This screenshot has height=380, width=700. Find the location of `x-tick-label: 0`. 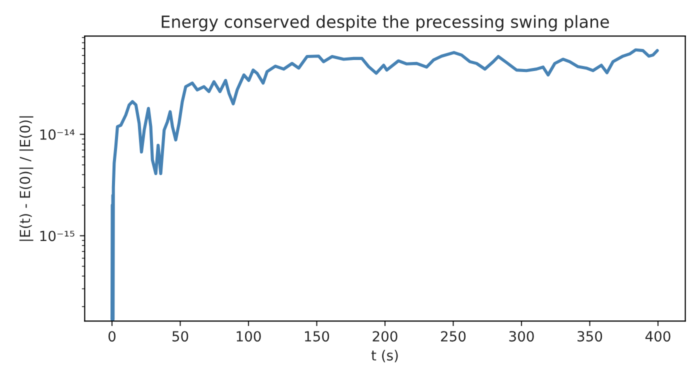

x-tick-label: 0 is located at coordinates (112, 336).